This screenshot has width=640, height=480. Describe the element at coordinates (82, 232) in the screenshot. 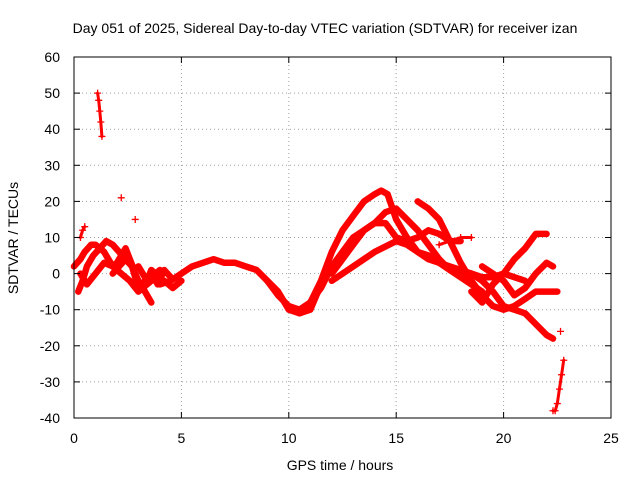

I see `series-markers-sat-trace-m` at that location.